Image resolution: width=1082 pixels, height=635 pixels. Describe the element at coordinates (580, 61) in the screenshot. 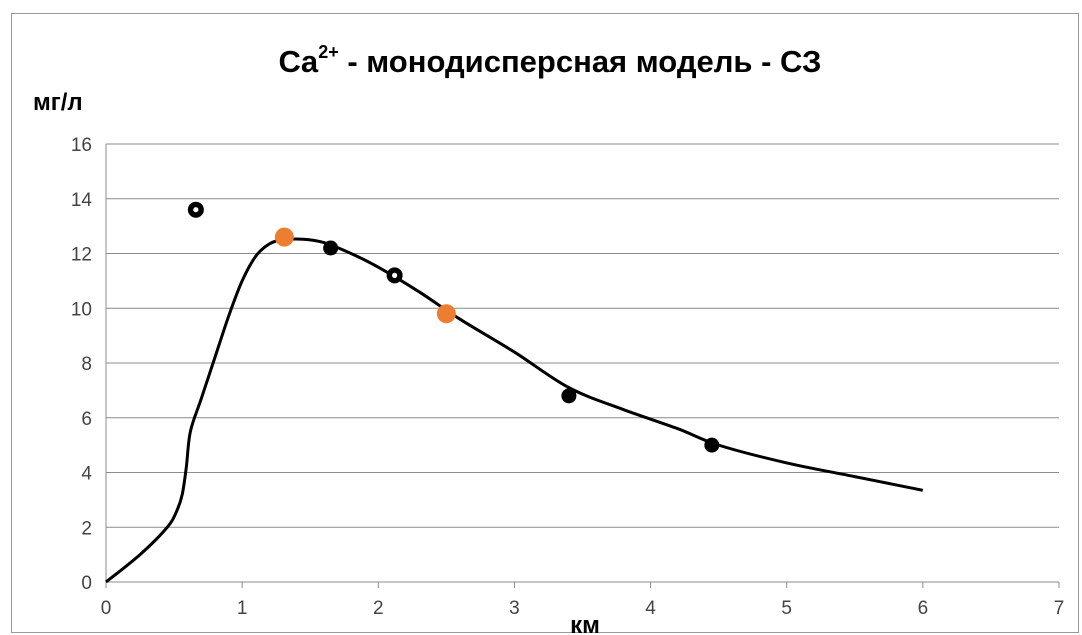

I see `chart-title-rest: - монодисперсная модель - СЗ` at that location.